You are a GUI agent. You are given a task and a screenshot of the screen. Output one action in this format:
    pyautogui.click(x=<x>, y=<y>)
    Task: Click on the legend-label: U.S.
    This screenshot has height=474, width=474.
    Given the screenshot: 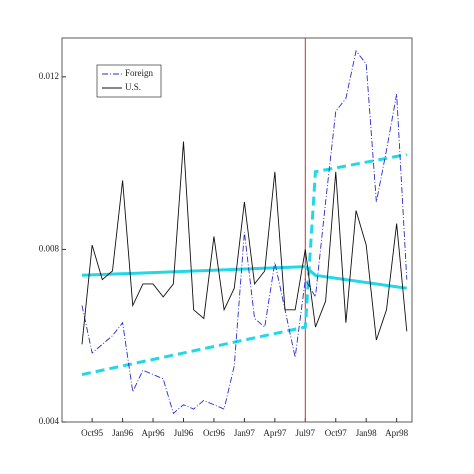 What is the action you would take?
    pyautogui.click(x=133, y=87)
    